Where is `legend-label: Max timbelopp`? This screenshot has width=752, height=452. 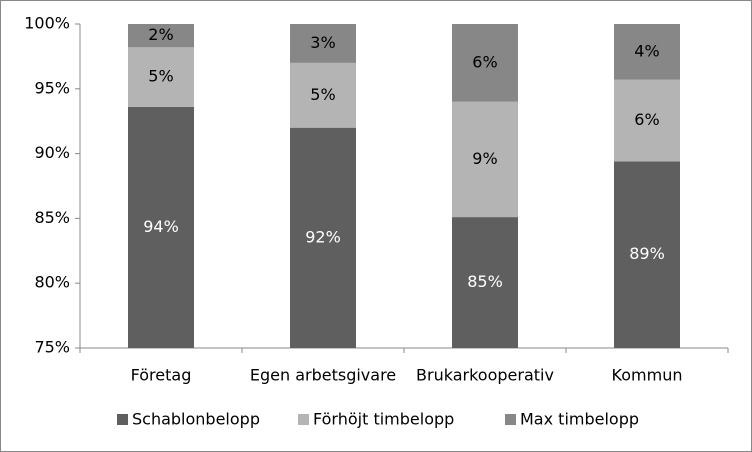
legend-label: Max timbelopp is located at coordinates (579, 419).